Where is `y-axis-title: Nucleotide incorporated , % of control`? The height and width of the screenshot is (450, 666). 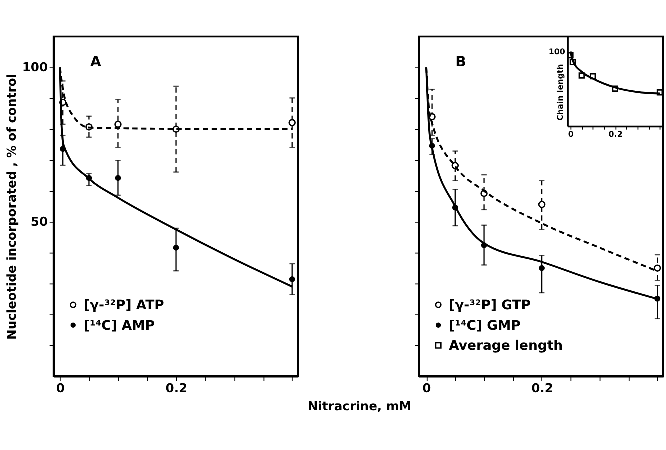 y-axis-title: Nucleotide incorporated , % of control is located at coordinates (12, 207).